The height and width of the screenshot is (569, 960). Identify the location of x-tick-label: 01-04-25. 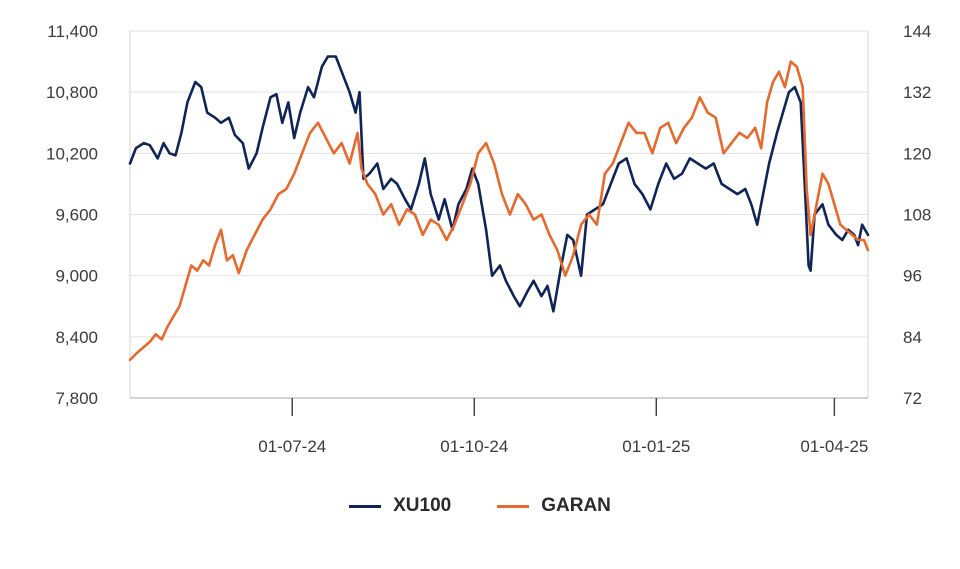
(834, 446).